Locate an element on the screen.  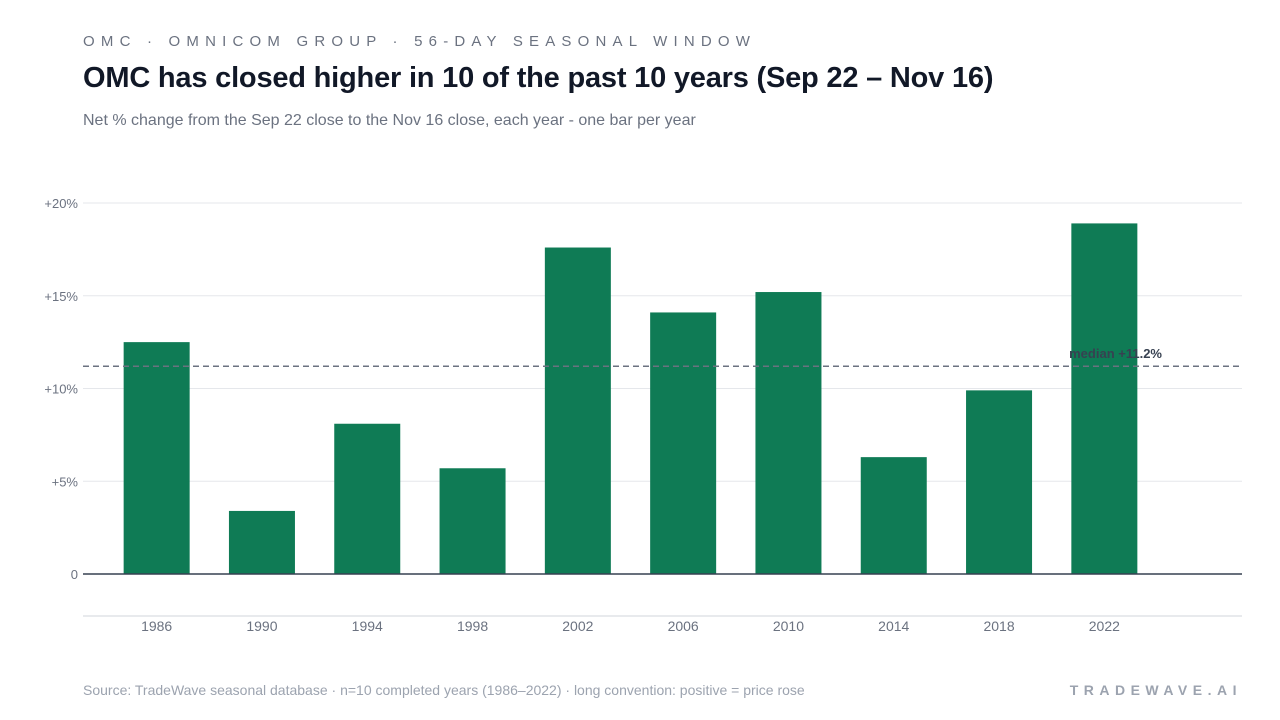
bar-1986 is located at coordinates (156, 458).